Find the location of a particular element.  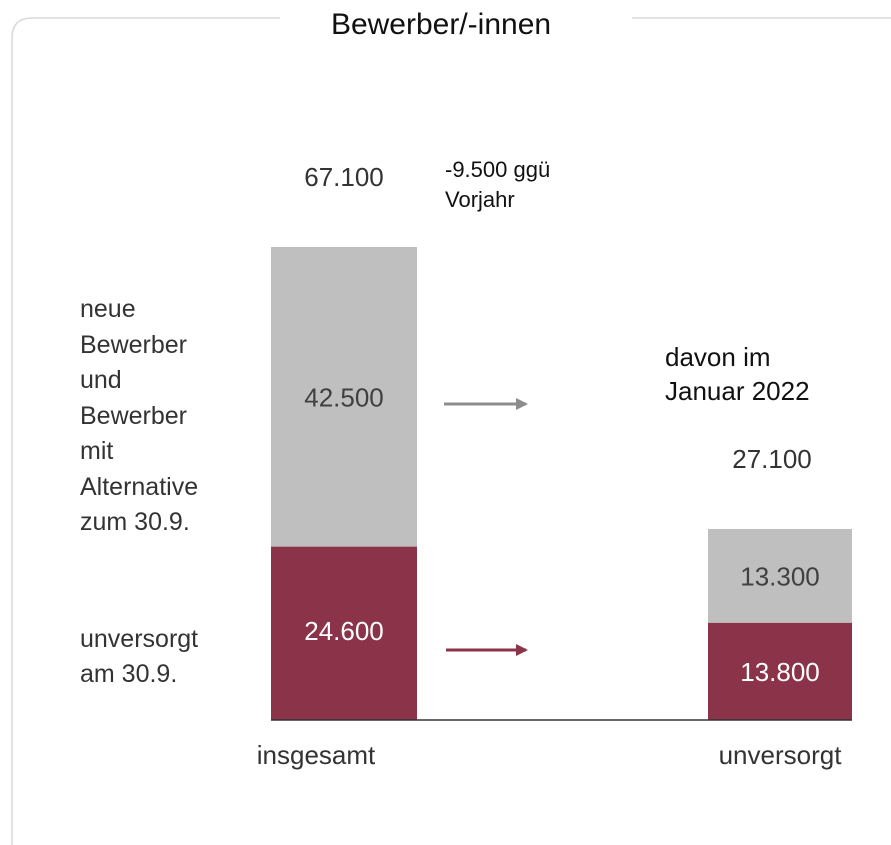

annotation: davon im Januar 2022 is located at coordinates (737, 374).